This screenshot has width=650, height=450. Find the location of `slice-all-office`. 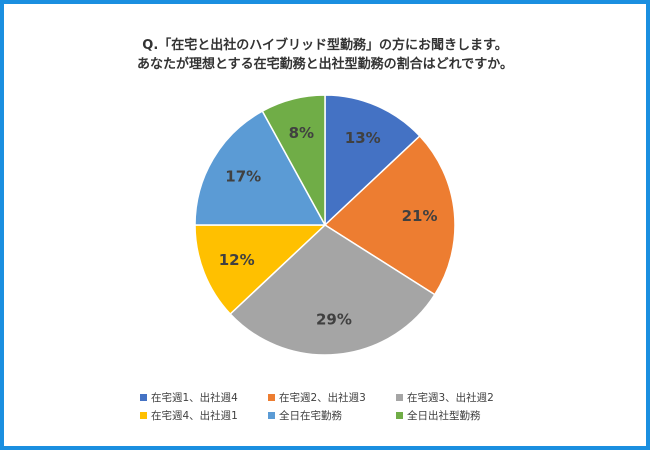

slice-all-office is located at coordinates (293, 160).